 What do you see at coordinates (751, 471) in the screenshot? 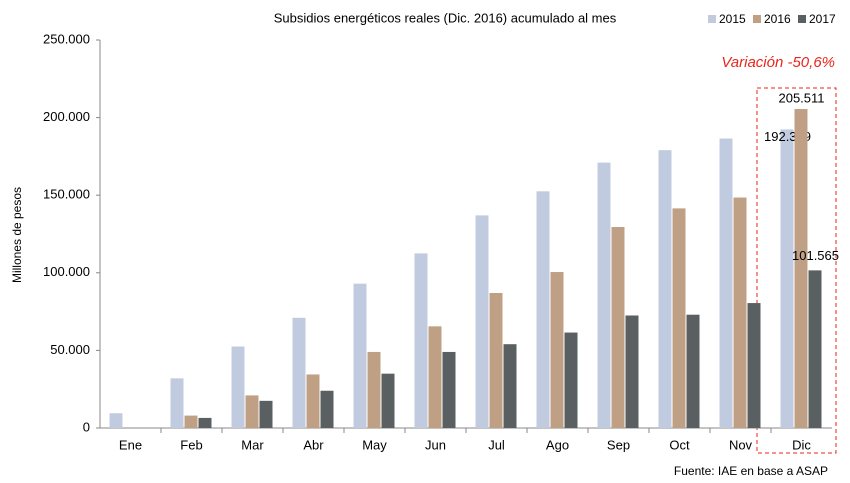
I see `source: Fuente: IAE en base a ASAP` at bounding box center [751, 471].